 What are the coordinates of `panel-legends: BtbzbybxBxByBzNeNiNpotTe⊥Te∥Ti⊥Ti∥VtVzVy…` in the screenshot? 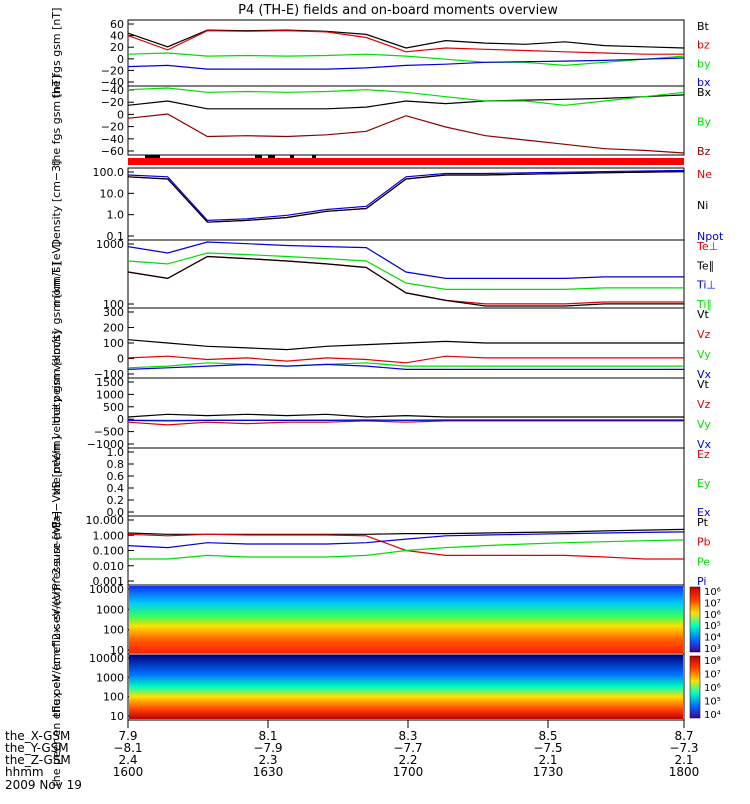 It's located at (710, 304).